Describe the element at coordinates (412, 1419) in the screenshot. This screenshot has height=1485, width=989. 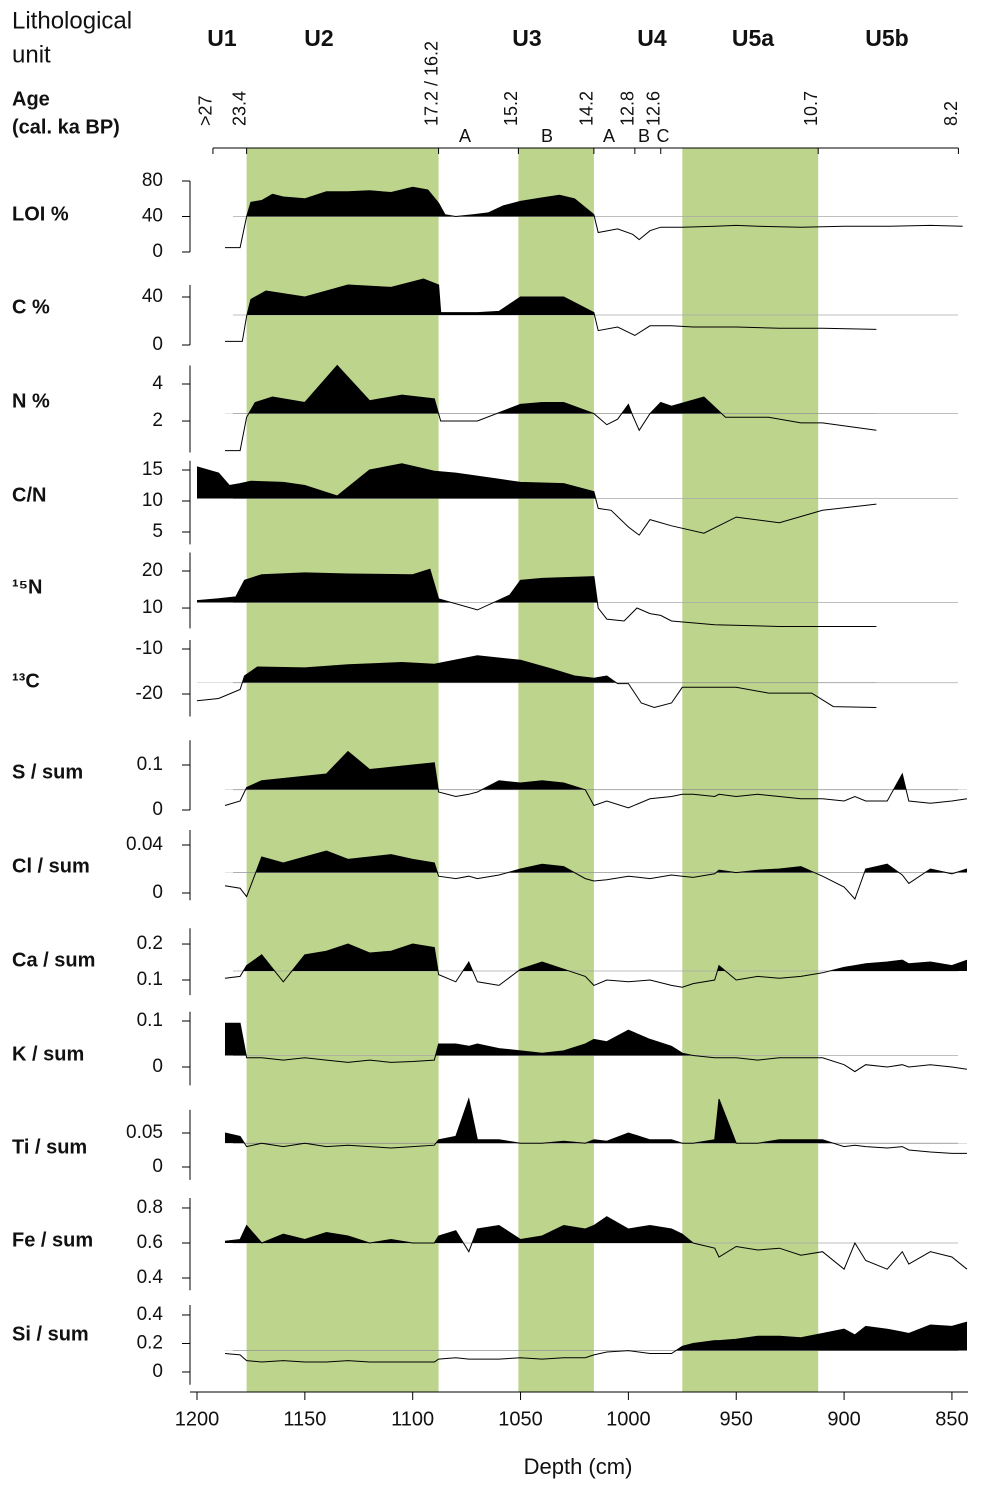
I see `x-tick-label: 1100` at that location.